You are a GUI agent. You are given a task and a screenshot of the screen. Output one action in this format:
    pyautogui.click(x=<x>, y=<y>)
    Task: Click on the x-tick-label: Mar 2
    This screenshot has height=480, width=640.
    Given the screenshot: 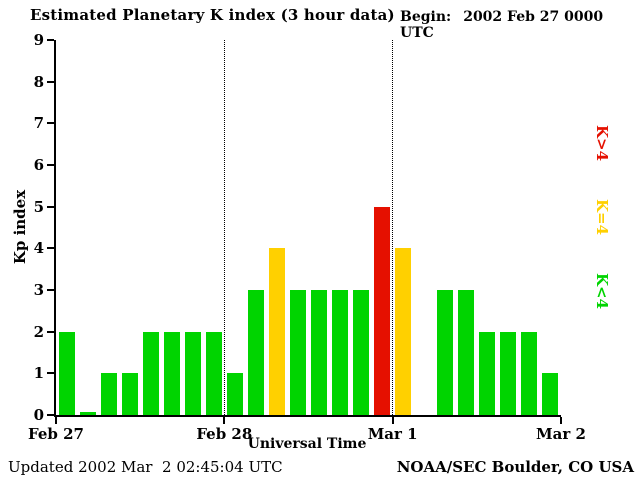 What is the action you would take?
    pyautogui.click(x=561, y=434)
    